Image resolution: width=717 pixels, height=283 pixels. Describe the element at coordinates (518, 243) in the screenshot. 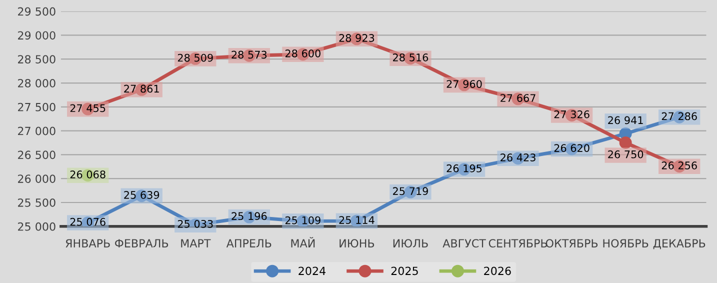

I see `x-tick-label: СЕНТЯБРЬ` at that location.